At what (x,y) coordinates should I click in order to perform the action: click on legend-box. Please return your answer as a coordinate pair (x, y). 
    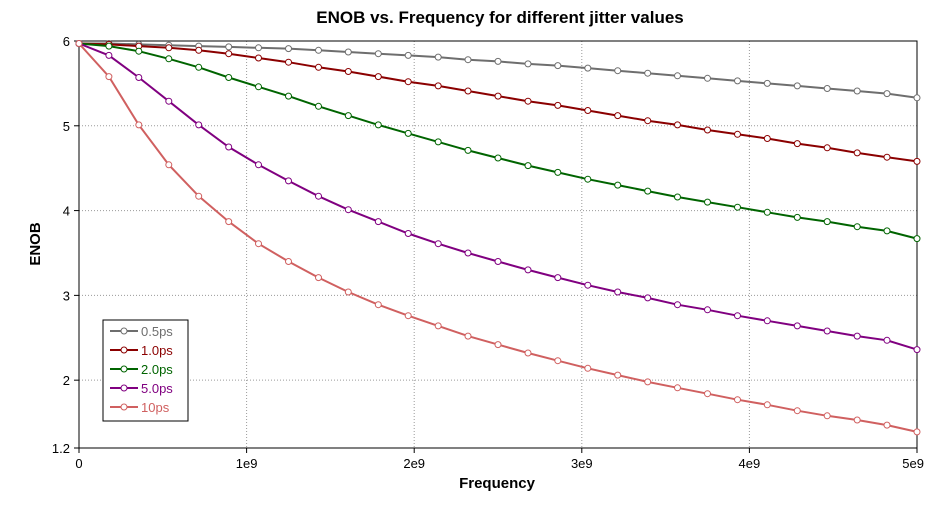
    Looking at the image, I should click on (145, 370).